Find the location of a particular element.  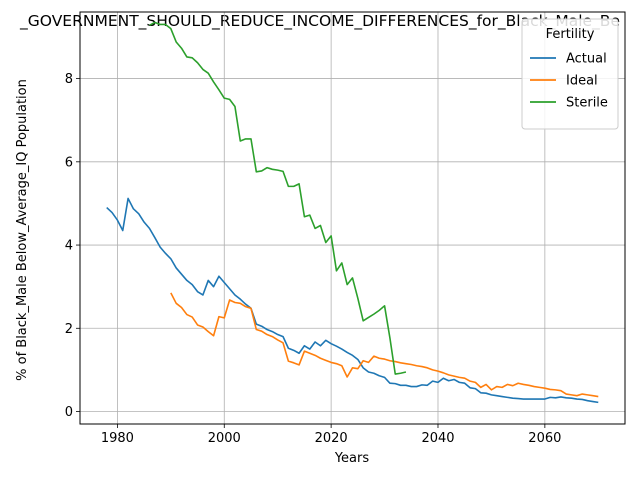

x-tick-label: 2040 is located at coordinates (437, 438).